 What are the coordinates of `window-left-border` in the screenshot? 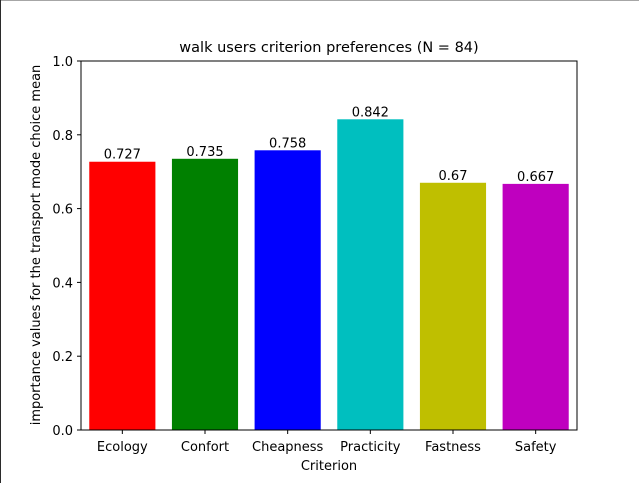 It's located at (0, 241).